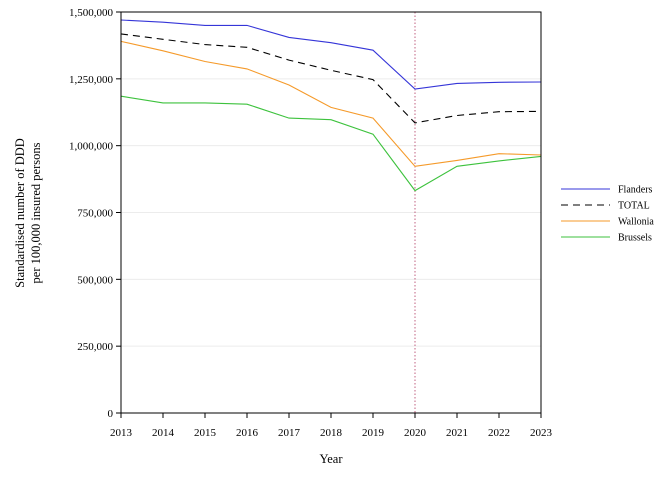 The height and width of the screenshot is (480, 672). What do you see at coordinates (499, 433) in the screenshot?
I see `x-tick-label: 2022` at bounding box center [499, 433].